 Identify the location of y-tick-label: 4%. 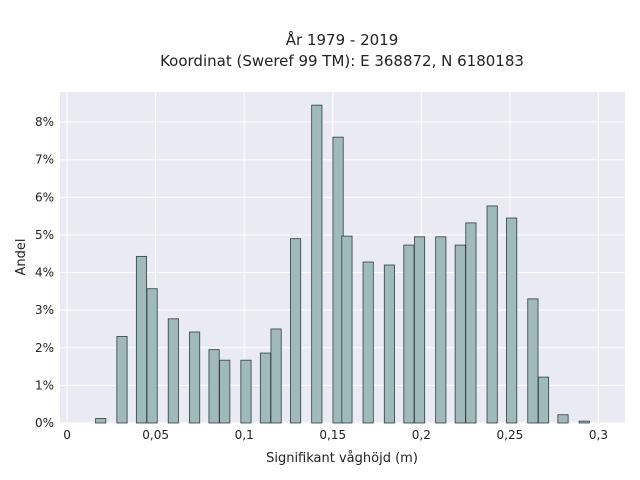
(44, 273).